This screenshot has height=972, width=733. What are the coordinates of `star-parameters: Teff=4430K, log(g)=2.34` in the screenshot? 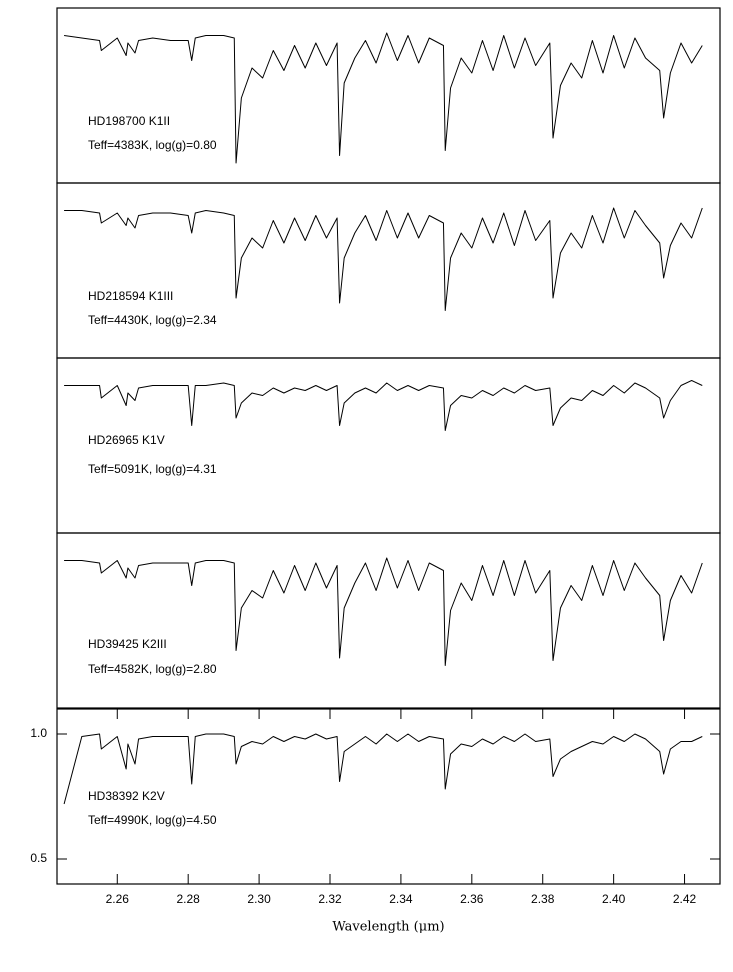 It's located at (152, 320).